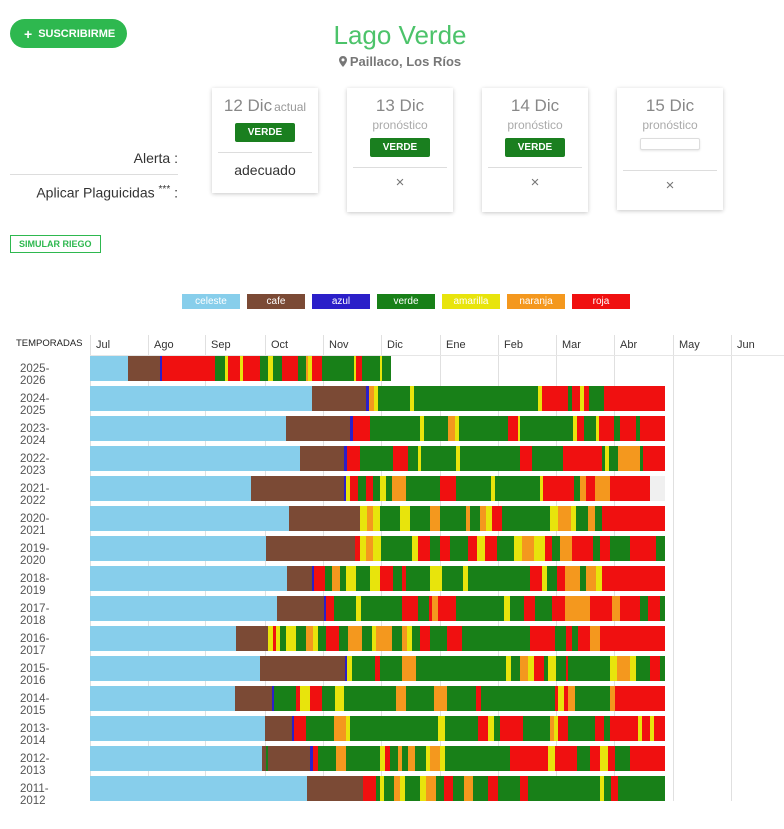  What do you see at coordinates (395, 345) in the screenshot?
I see `month-label: Dic` at bounding box center [395, 345].